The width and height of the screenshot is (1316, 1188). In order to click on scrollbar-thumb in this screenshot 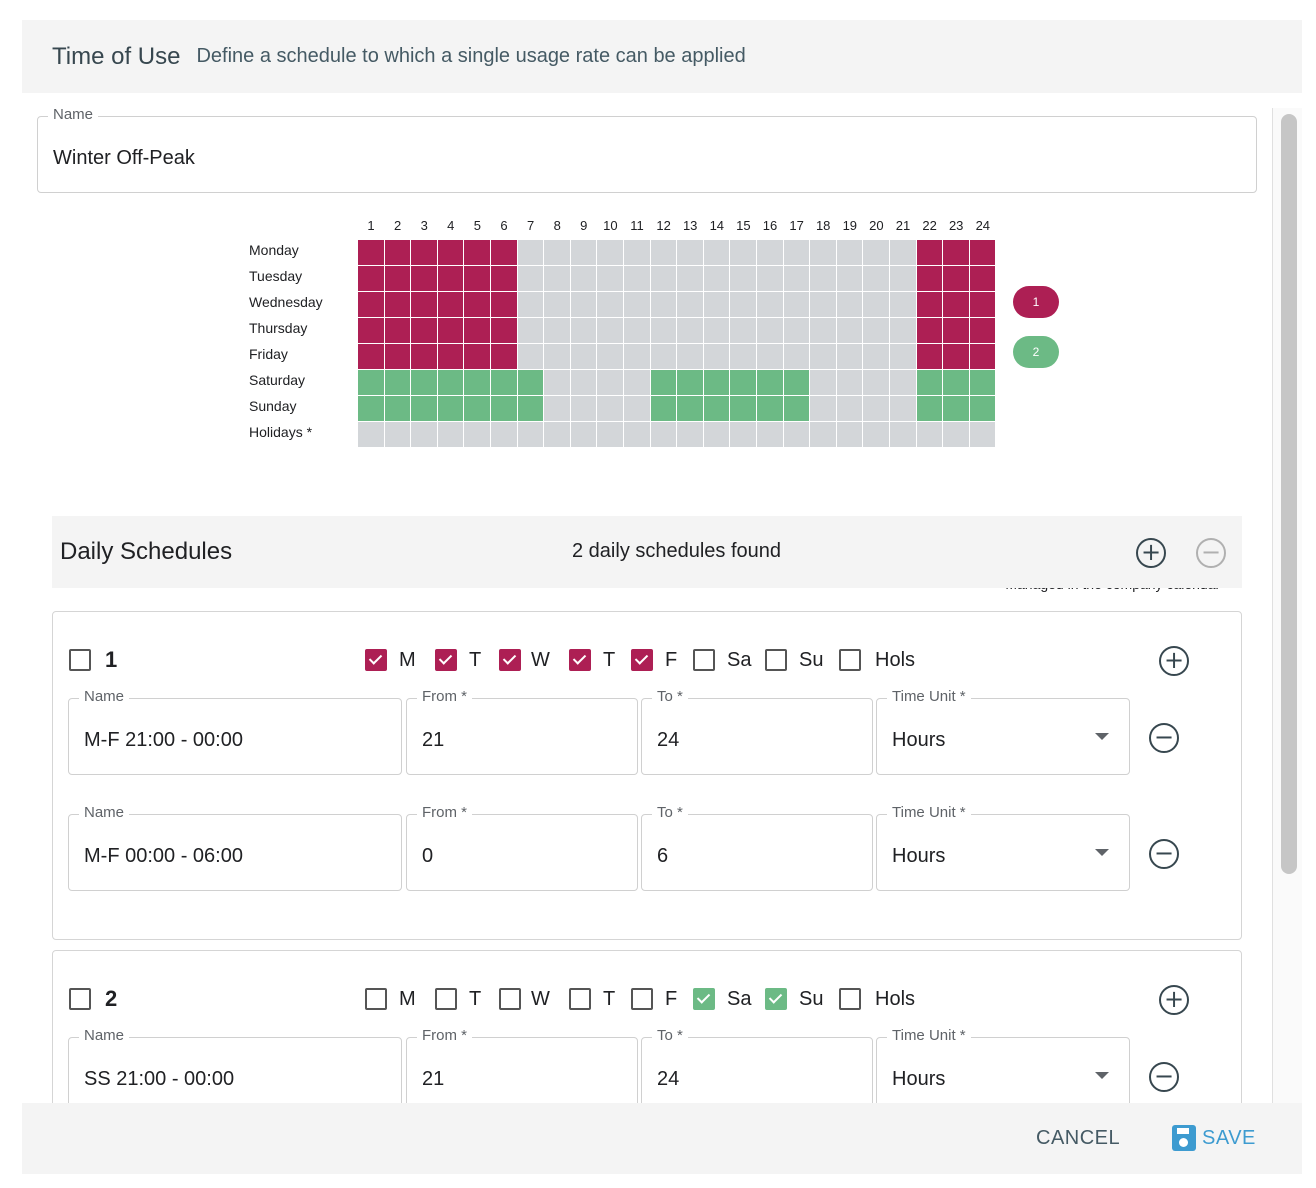, I will do `click(1289, 494)`.